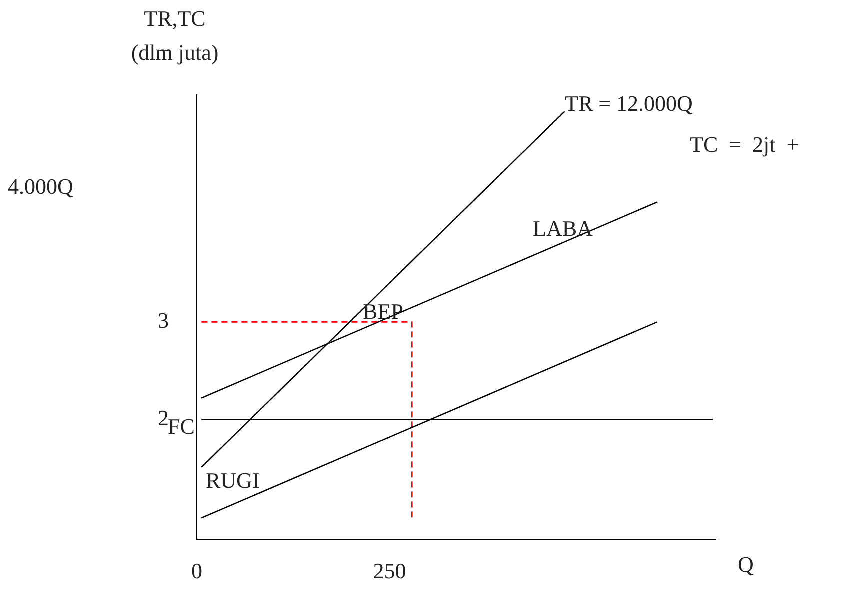 This screenshot has width=856, height=614. Describe the element at coordinates (181, 426) in the screenshot. I see `text: FC` at that location.